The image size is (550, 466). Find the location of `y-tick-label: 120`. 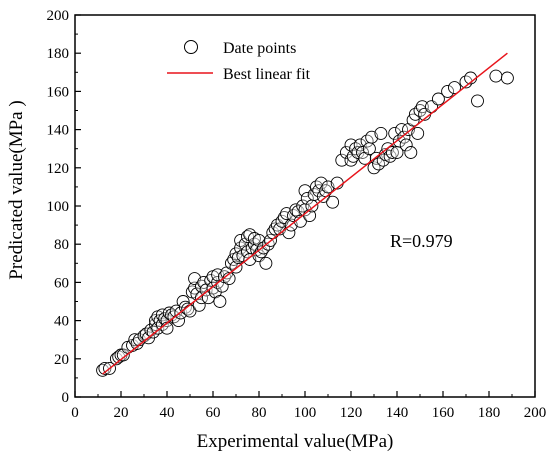

y-tick-label: 120 is located at coordinates (58, 169).